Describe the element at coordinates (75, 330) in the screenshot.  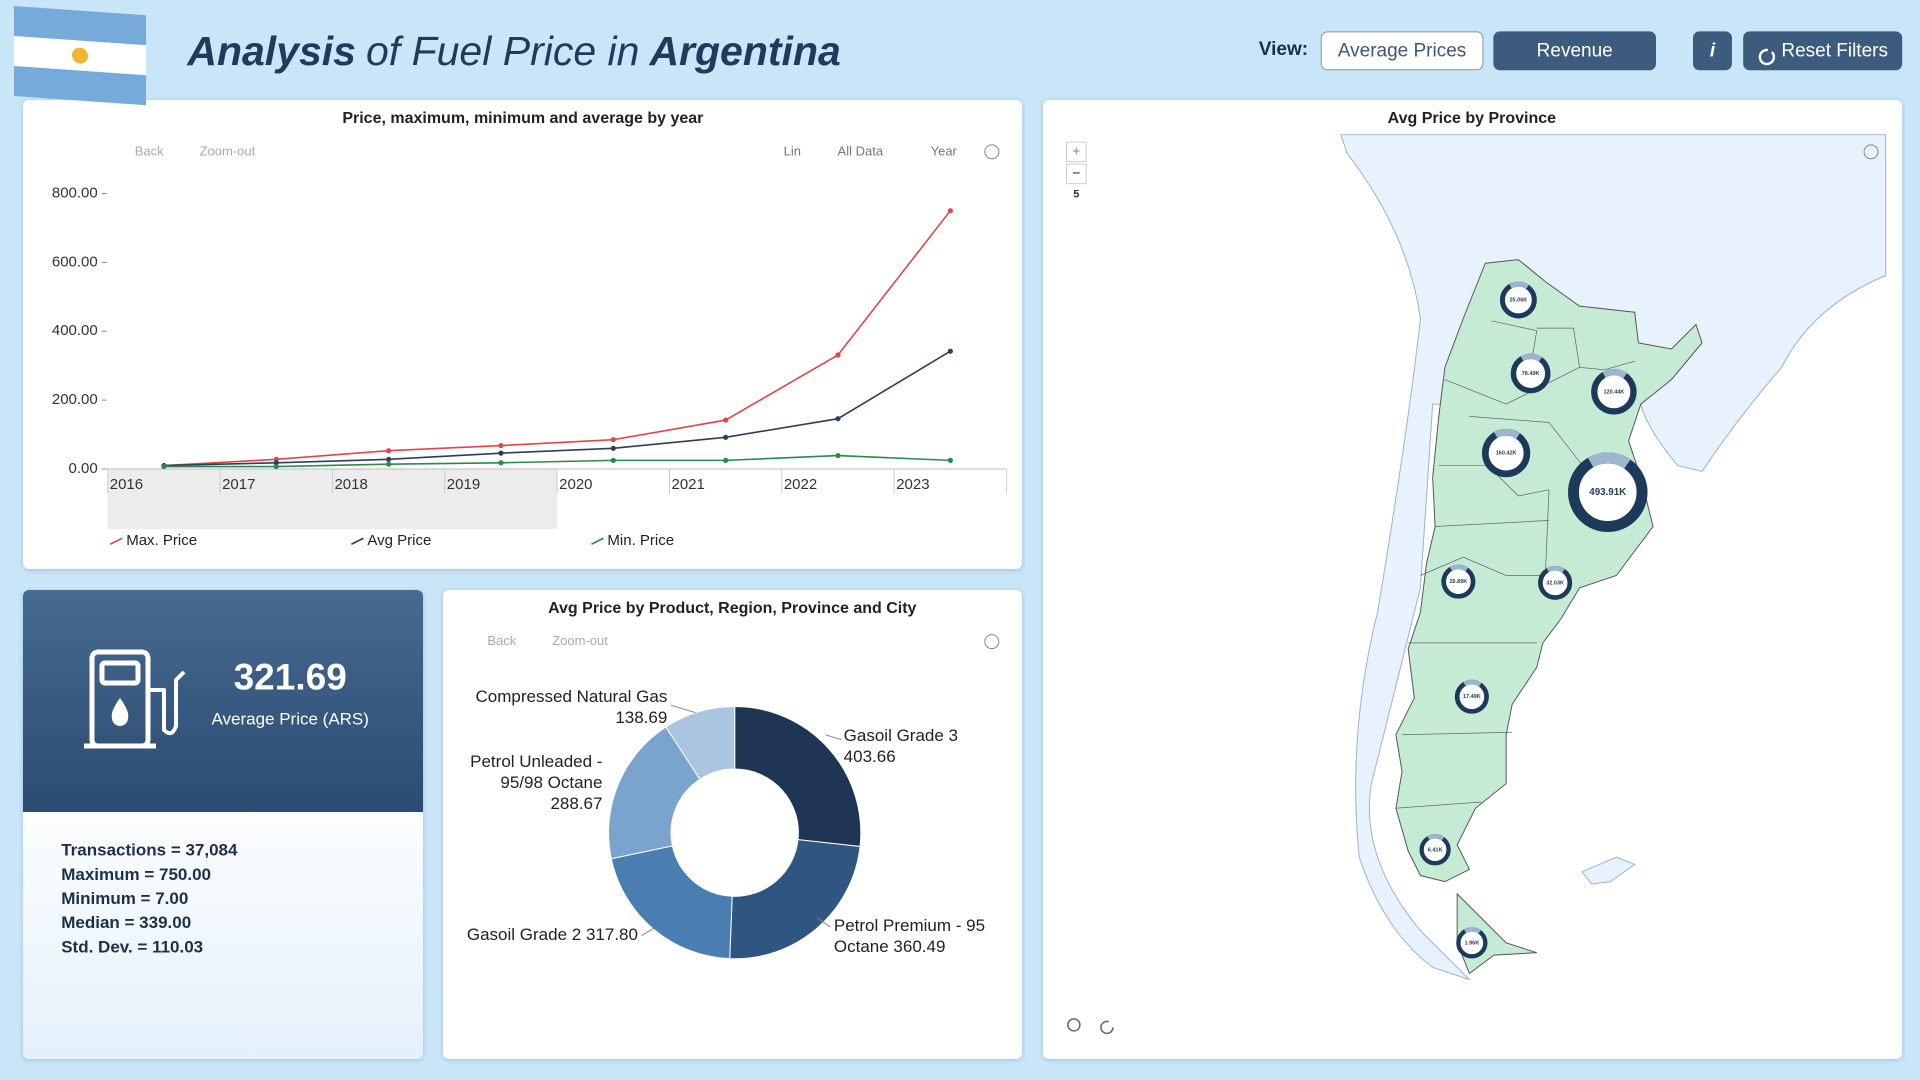
I see `y-tick-label: 400.00` at that location.